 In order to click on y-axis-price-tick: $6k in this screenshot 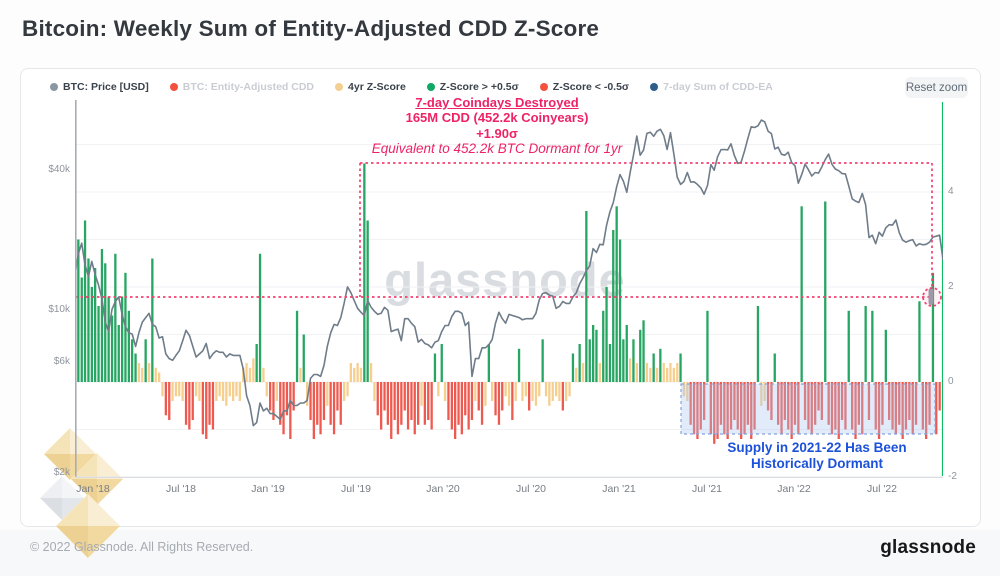, I will do `click(61, 361)`.